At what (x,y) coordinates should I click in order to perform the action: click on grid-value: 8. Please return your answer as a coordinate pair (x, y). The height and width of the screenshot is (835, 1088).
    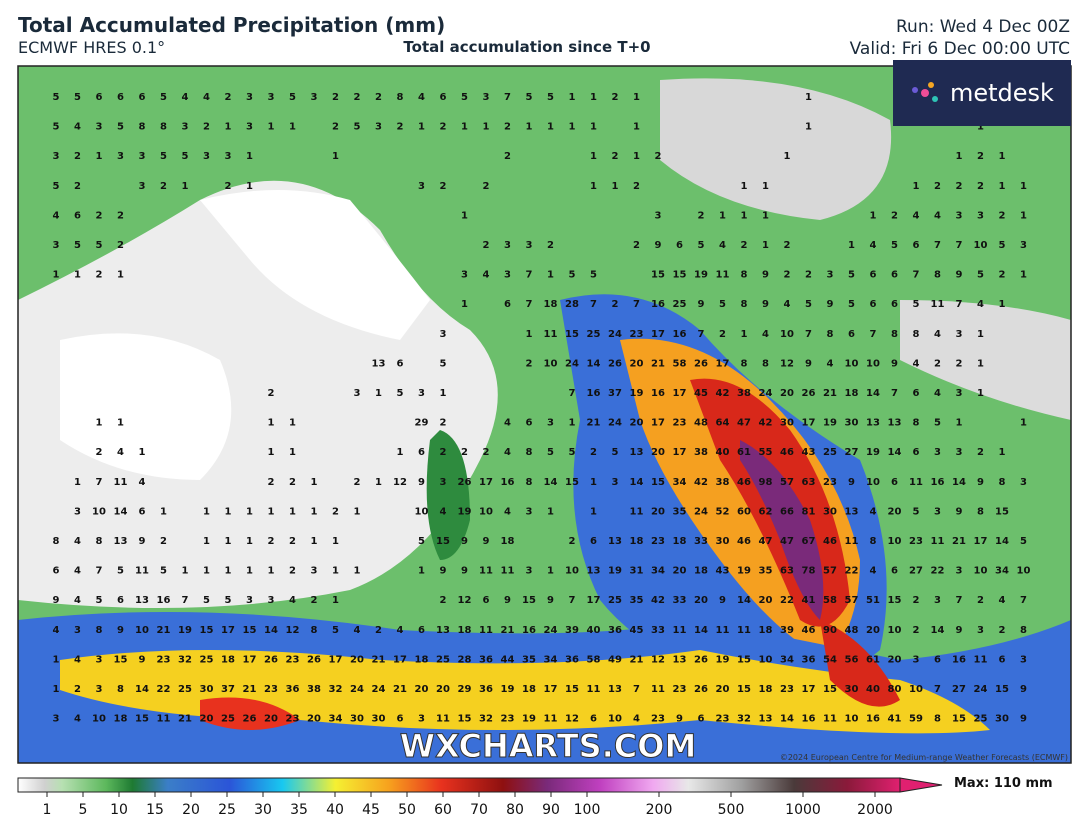
    Looking at the image, I should click on (56, 541).